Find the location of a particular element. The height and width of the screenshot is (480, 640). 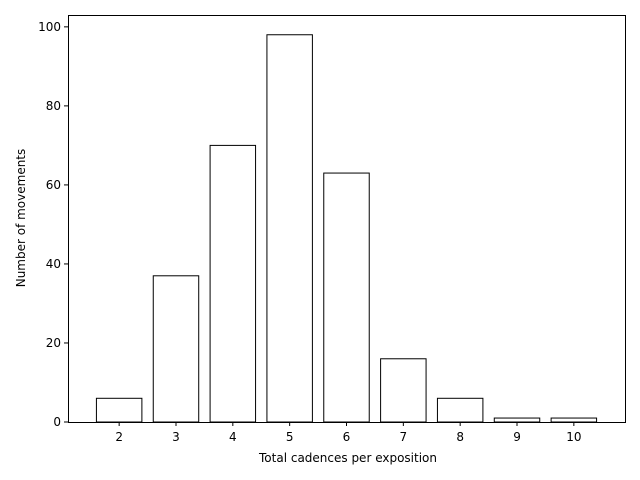

y-tick-label-0: 0 is located at coordinates (57, 422).